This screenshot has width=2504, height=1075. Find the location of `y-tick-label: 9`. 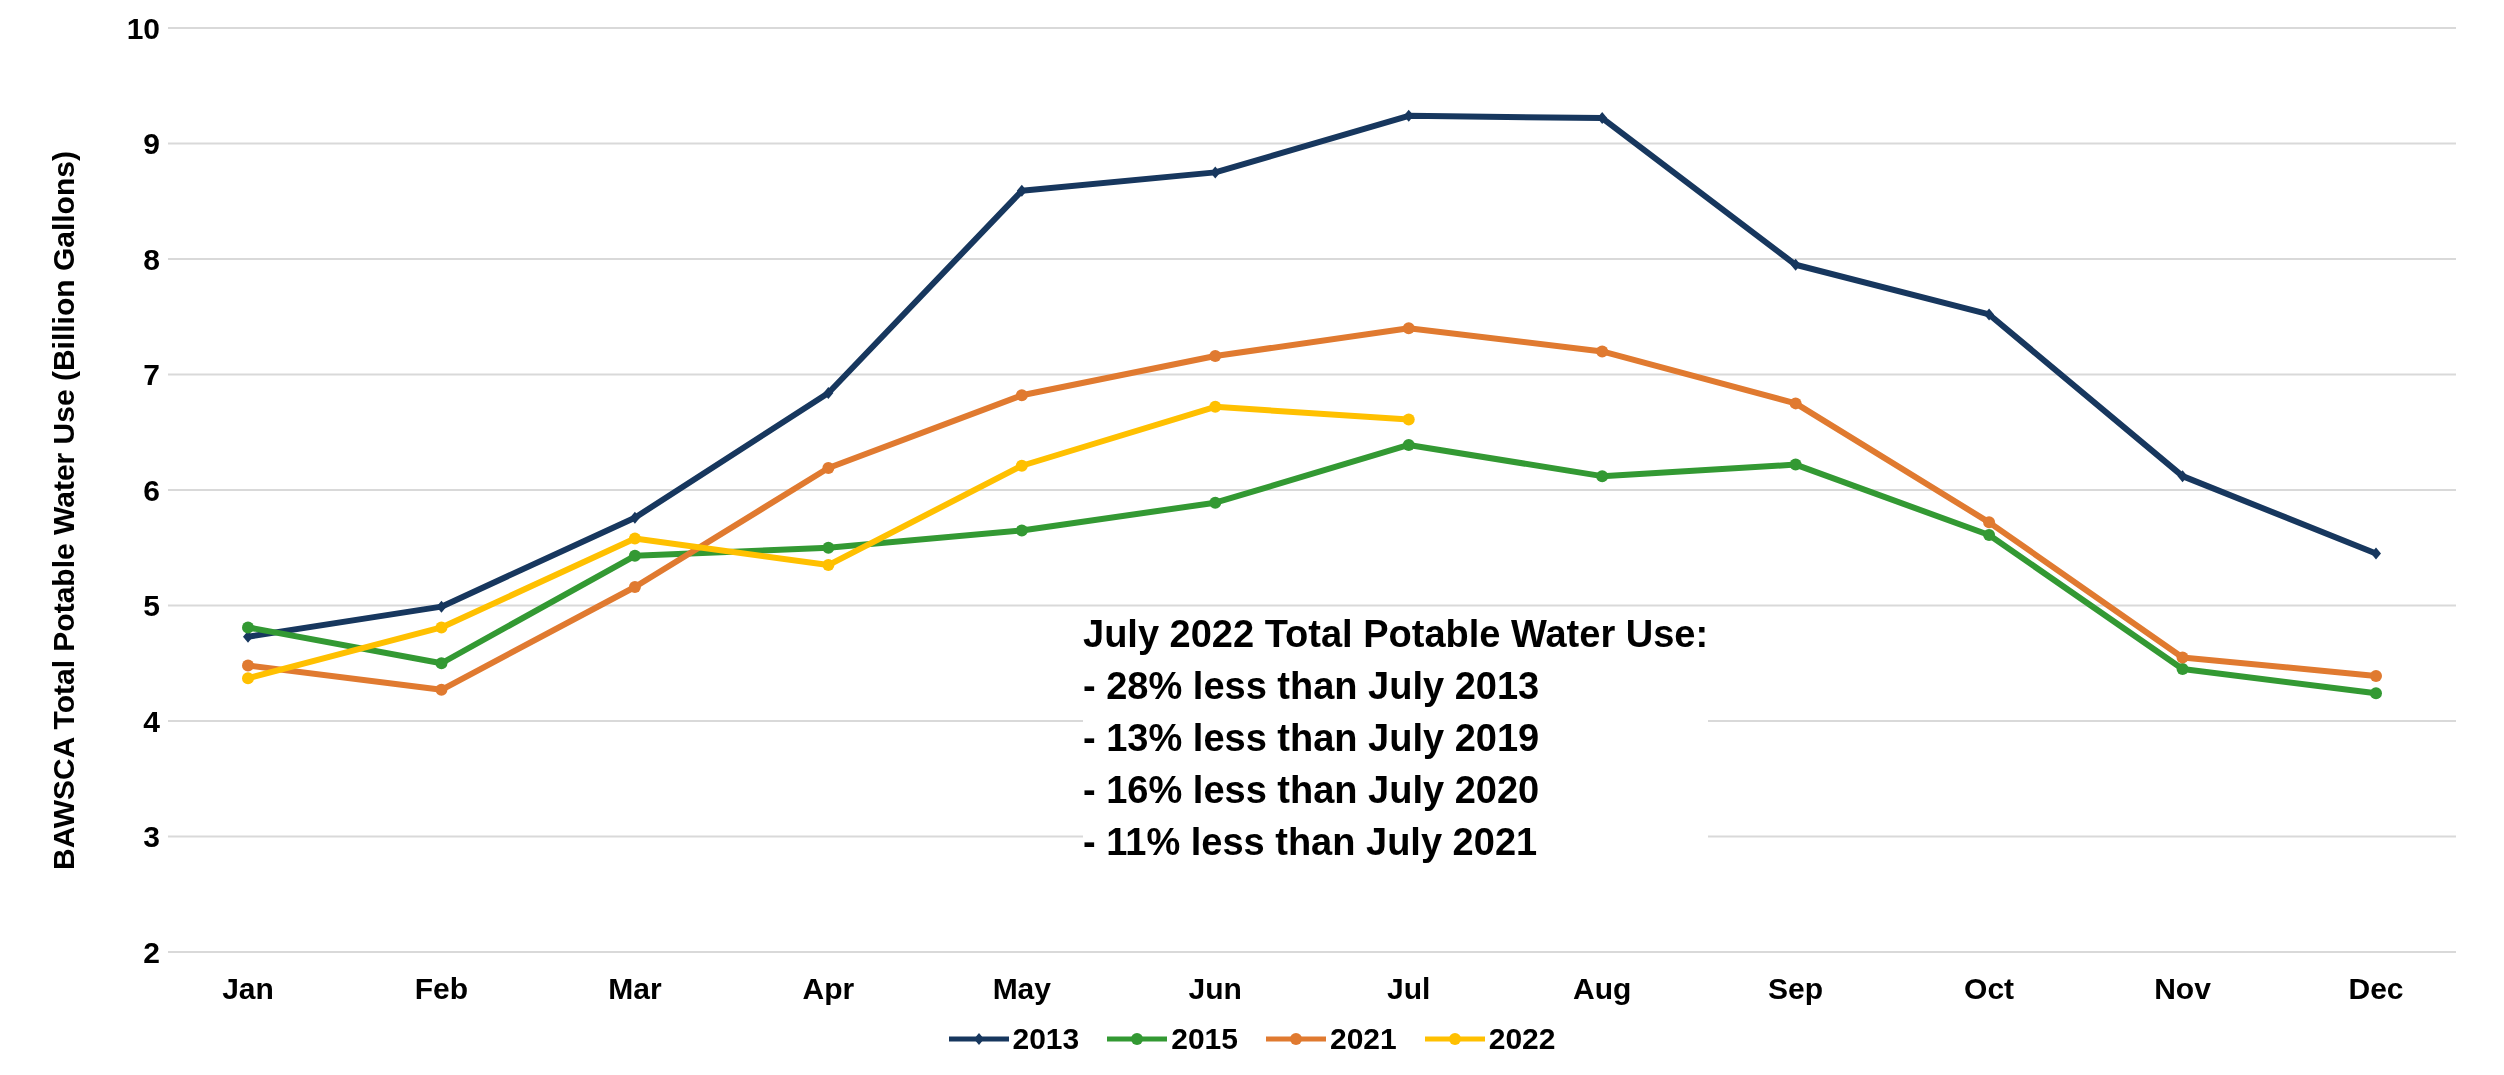

y-tick-label: 9 is located at coordinates (151, 144).